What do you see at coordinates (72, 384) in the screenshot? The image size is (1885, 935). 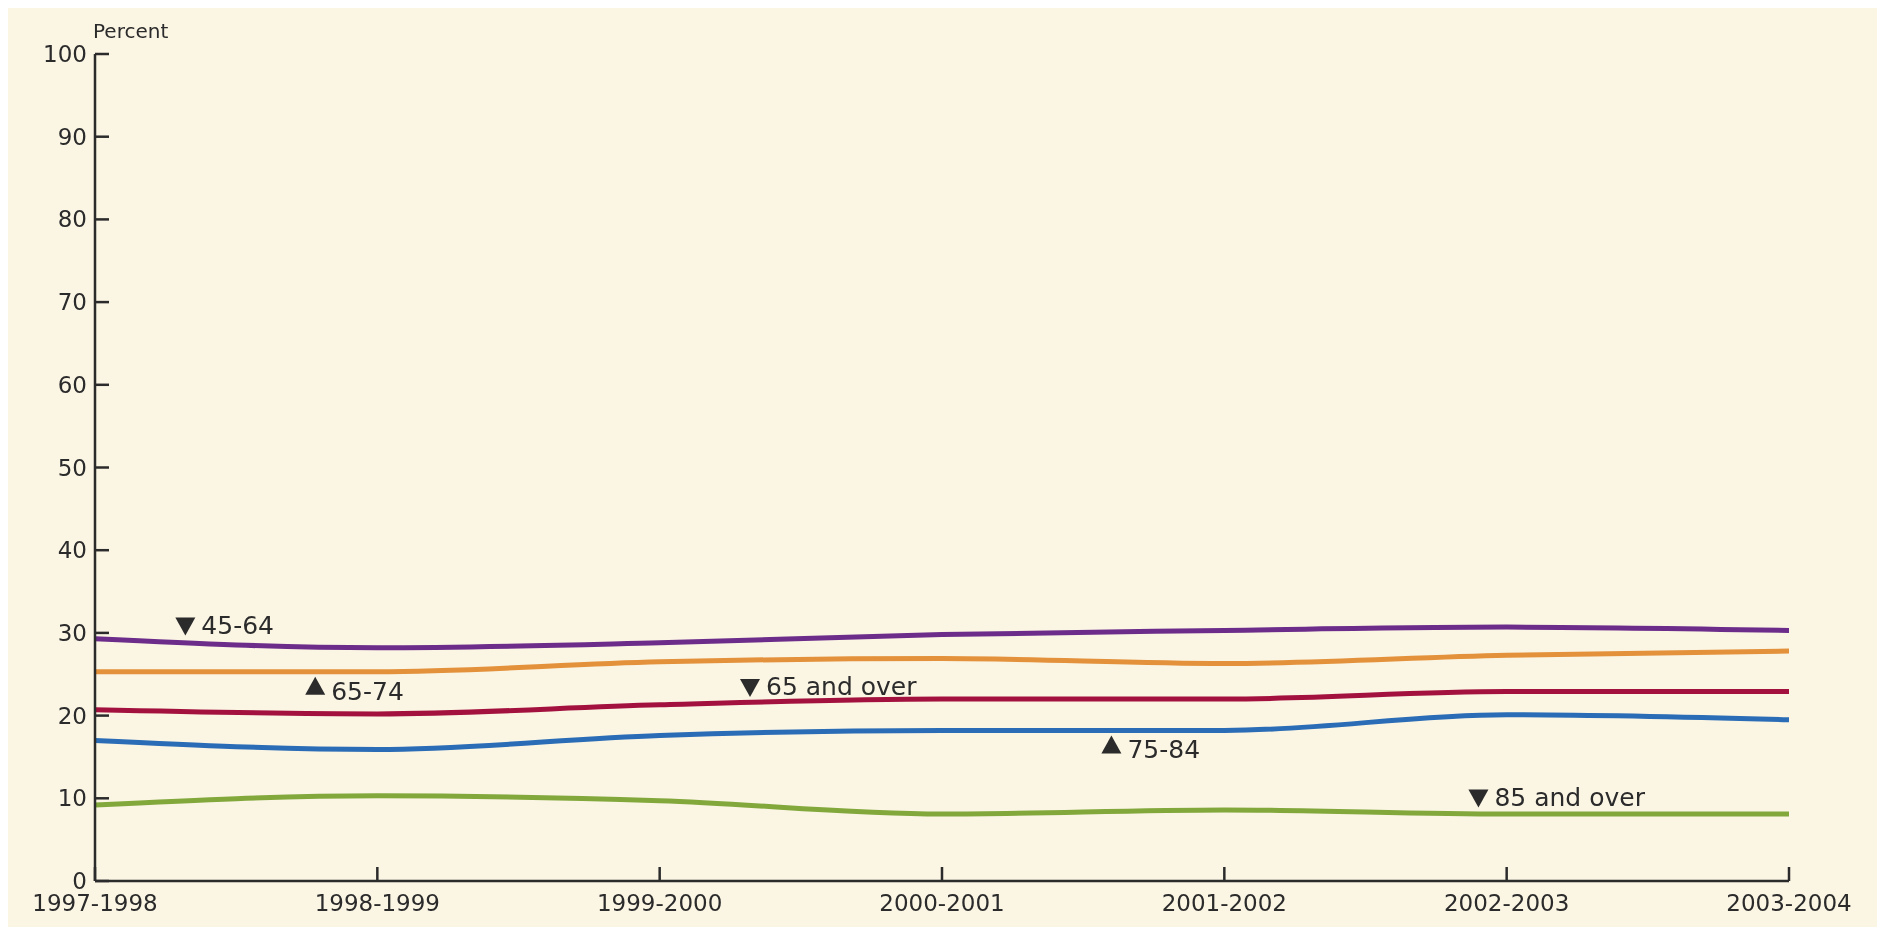 I see `y-tick-label: 60` at bounding box center [72, 384].